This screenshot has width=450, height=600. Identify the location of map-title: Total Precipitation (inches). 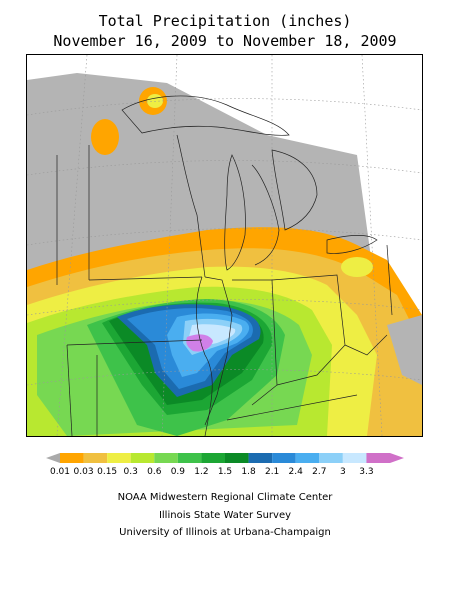
(225, 21).